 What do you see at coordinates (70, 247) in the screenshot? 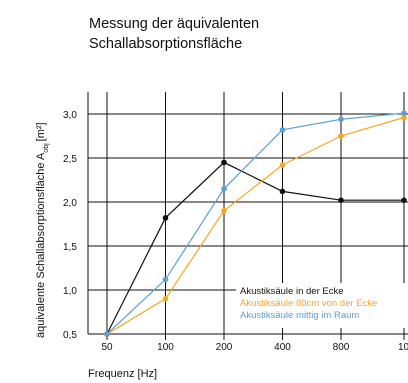
I see `y-tick-label: 1,5` at bounding box center [70, 247].